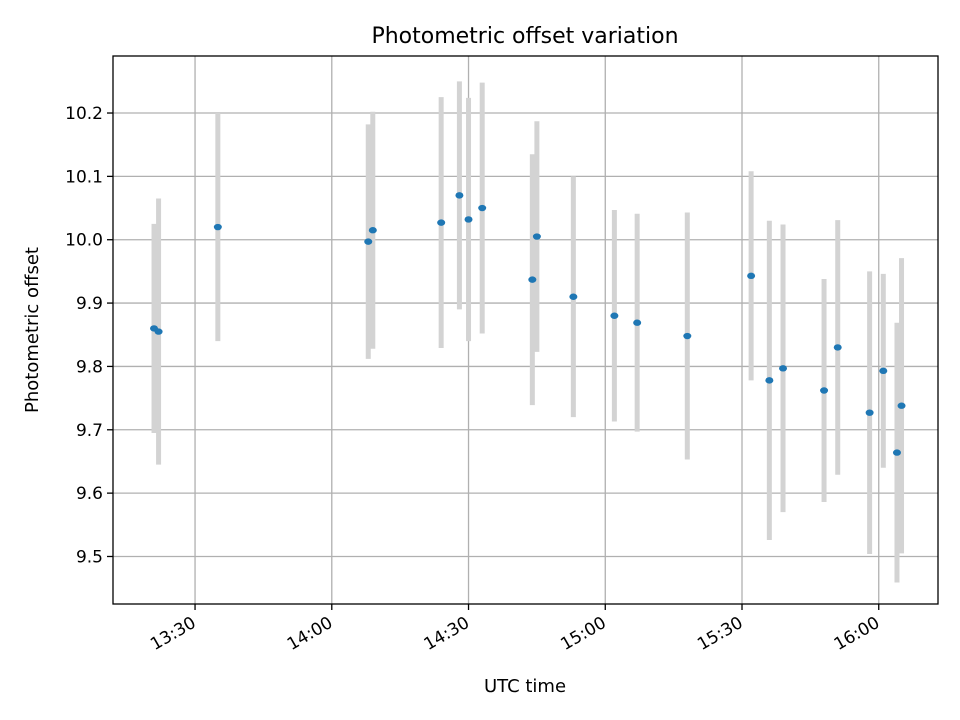 This screenshot has height=720, width=960. Describe the element at coordinates (89, 557) in the screenshot. I see `y-tick-label: 9.5` at that location.